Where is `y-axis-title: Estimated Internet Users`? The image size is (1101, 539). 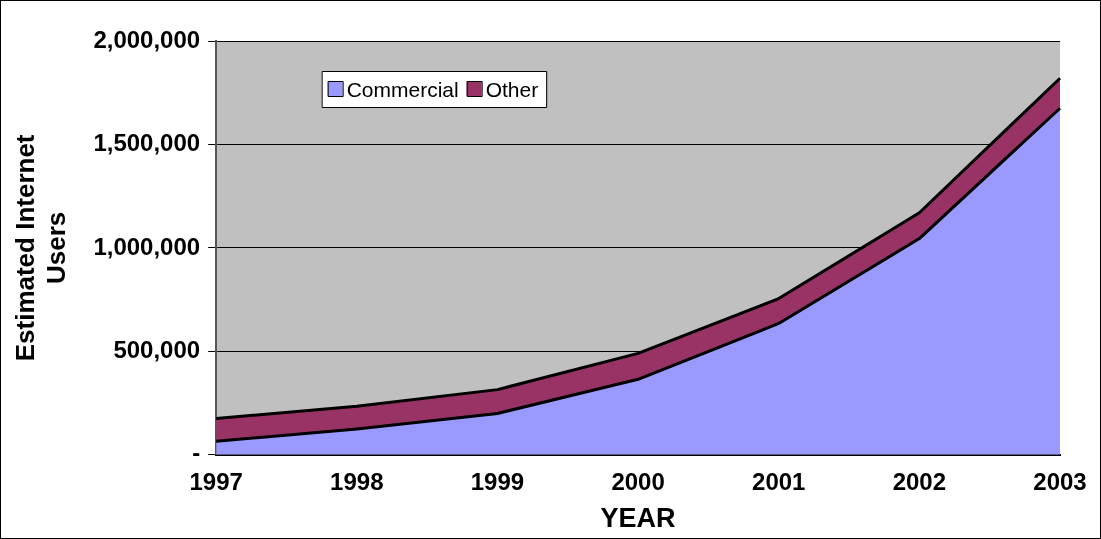 y-axis-title: Estimated Internet Users is located at coordinates (40, 248).